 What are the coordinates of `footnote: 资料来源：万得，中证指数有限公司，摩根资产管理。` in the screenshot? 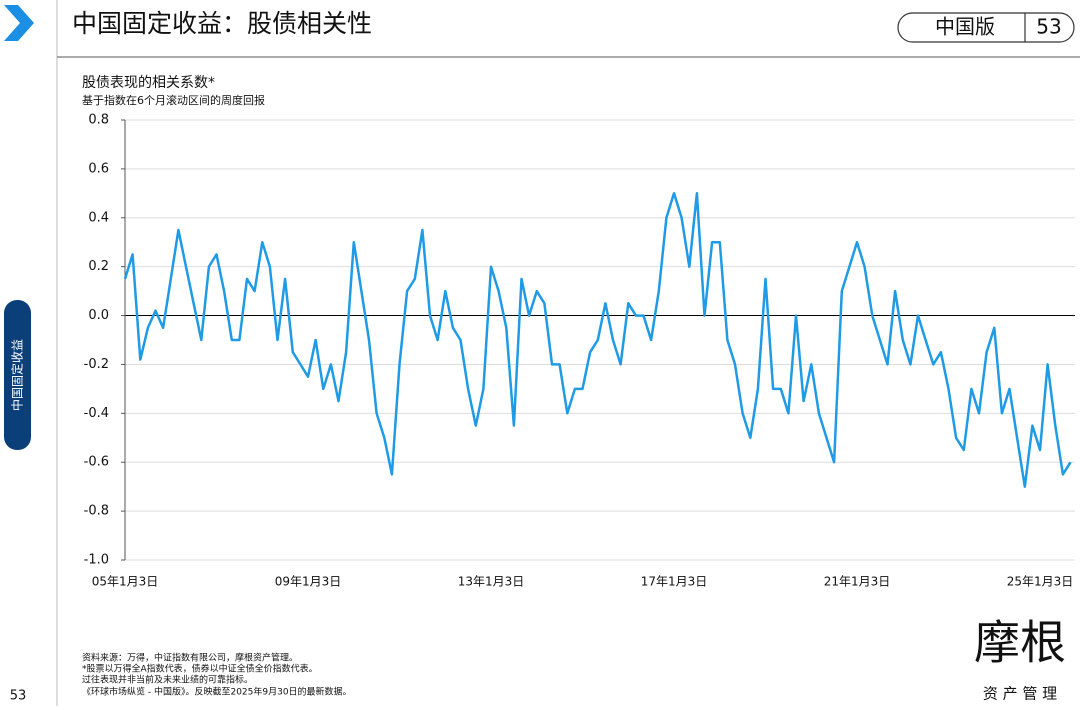 It's located at (190, 658).